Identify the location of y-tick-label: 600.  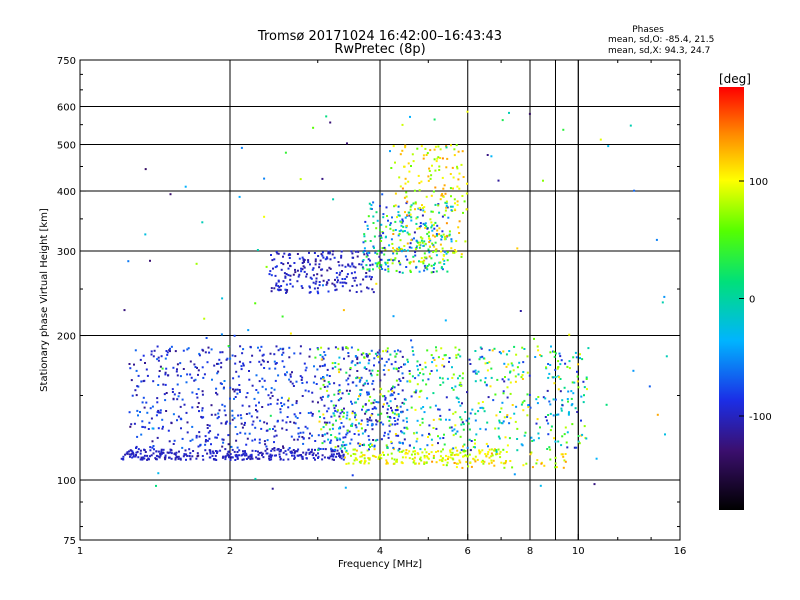
(66, 108).